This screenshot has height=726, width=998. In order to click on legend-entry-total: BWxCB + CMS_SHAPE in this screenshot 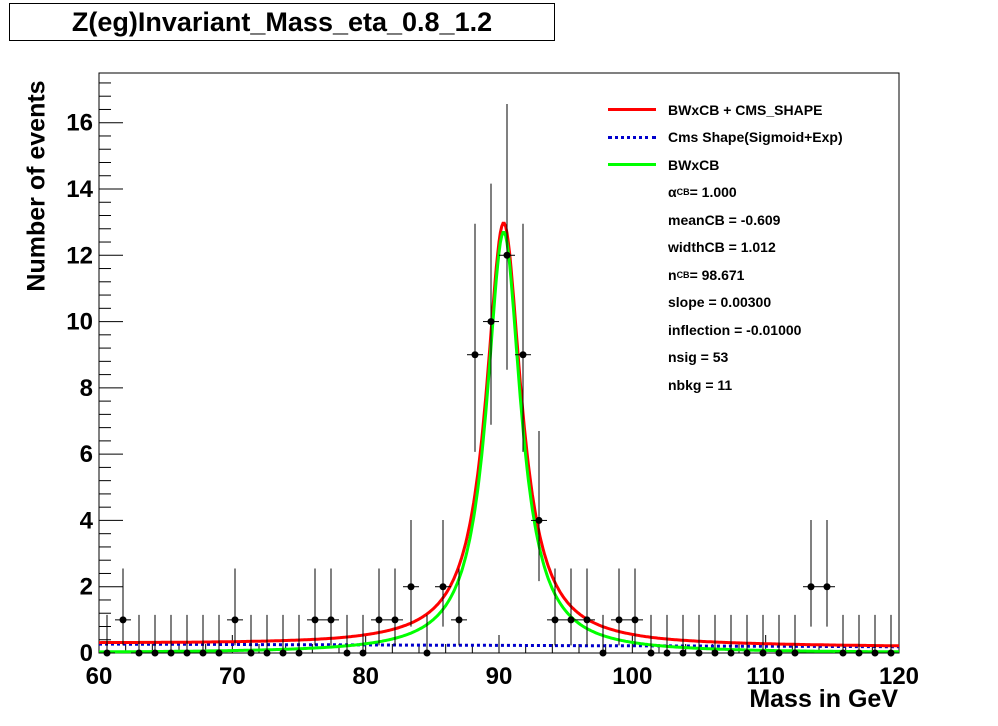, I will do `click(725, 110)`.